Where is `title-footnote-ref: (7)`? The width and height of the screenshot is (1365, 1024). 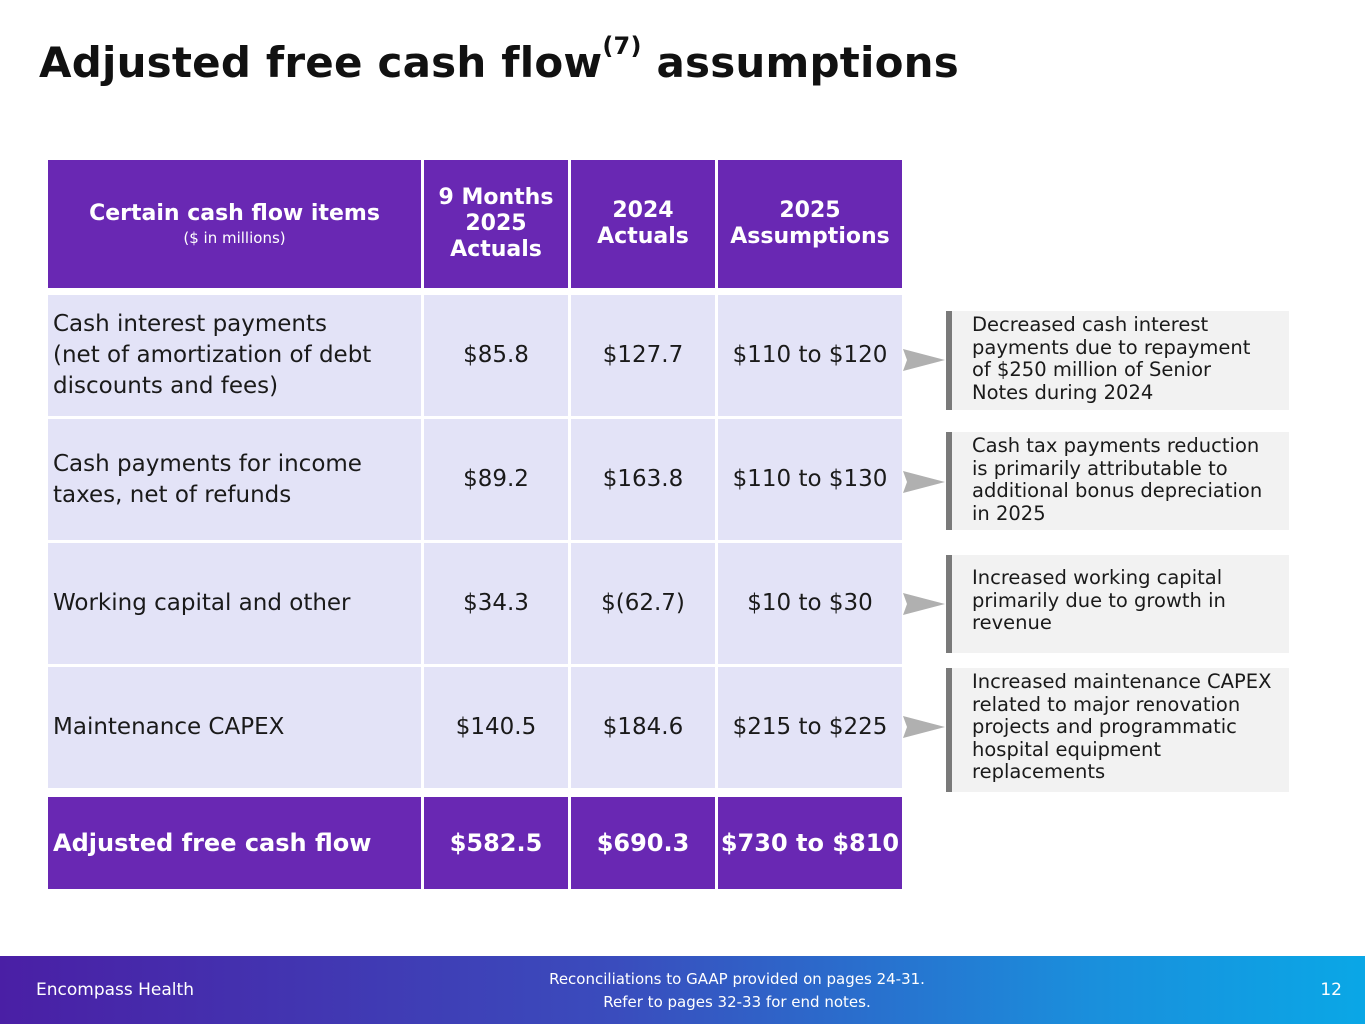
title-footnote-ref: (7) is located at coordinates (622, 46).